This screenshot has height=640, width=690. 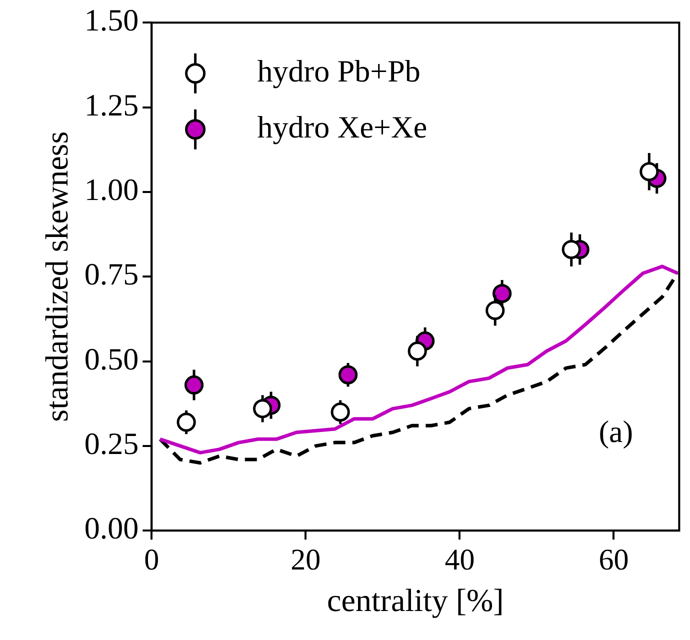 I want to click on x-tick-label: 0, so click(x=152, y=559).